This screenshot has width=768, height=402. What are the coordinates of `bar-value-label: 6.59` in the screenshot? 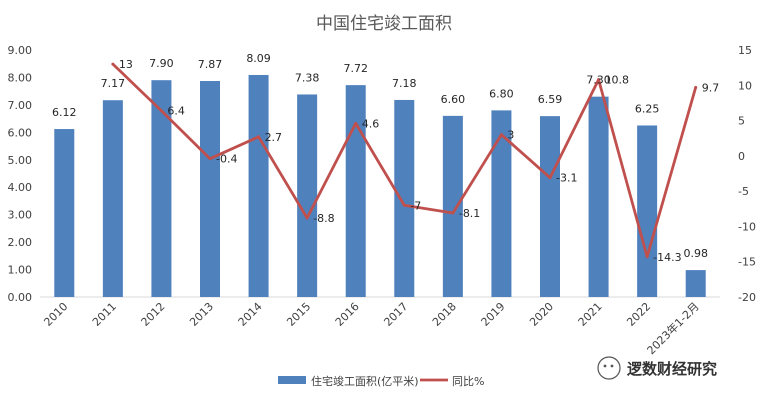 It's located at (550, 99).